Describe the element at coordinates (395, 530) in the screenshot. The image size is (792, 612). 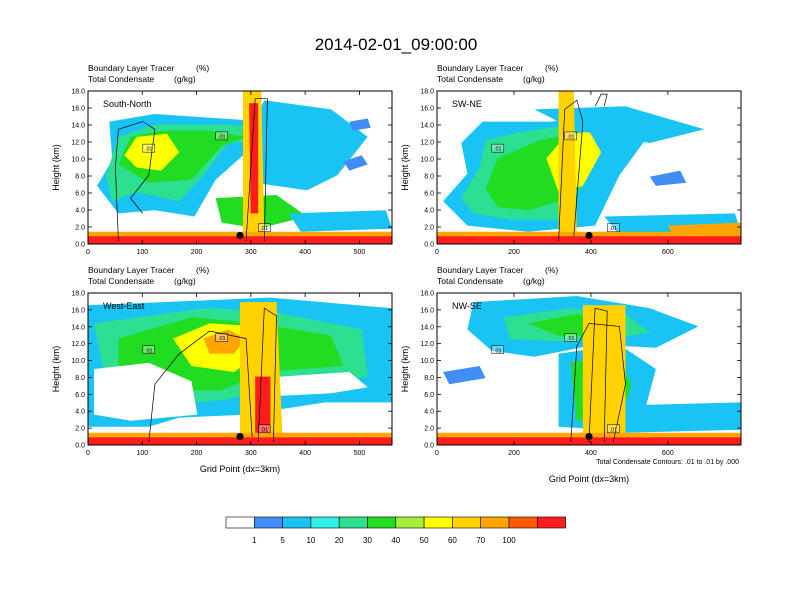
I see `colorbar: 1 5 10 20 30 40 50 60 70 100` at that location.